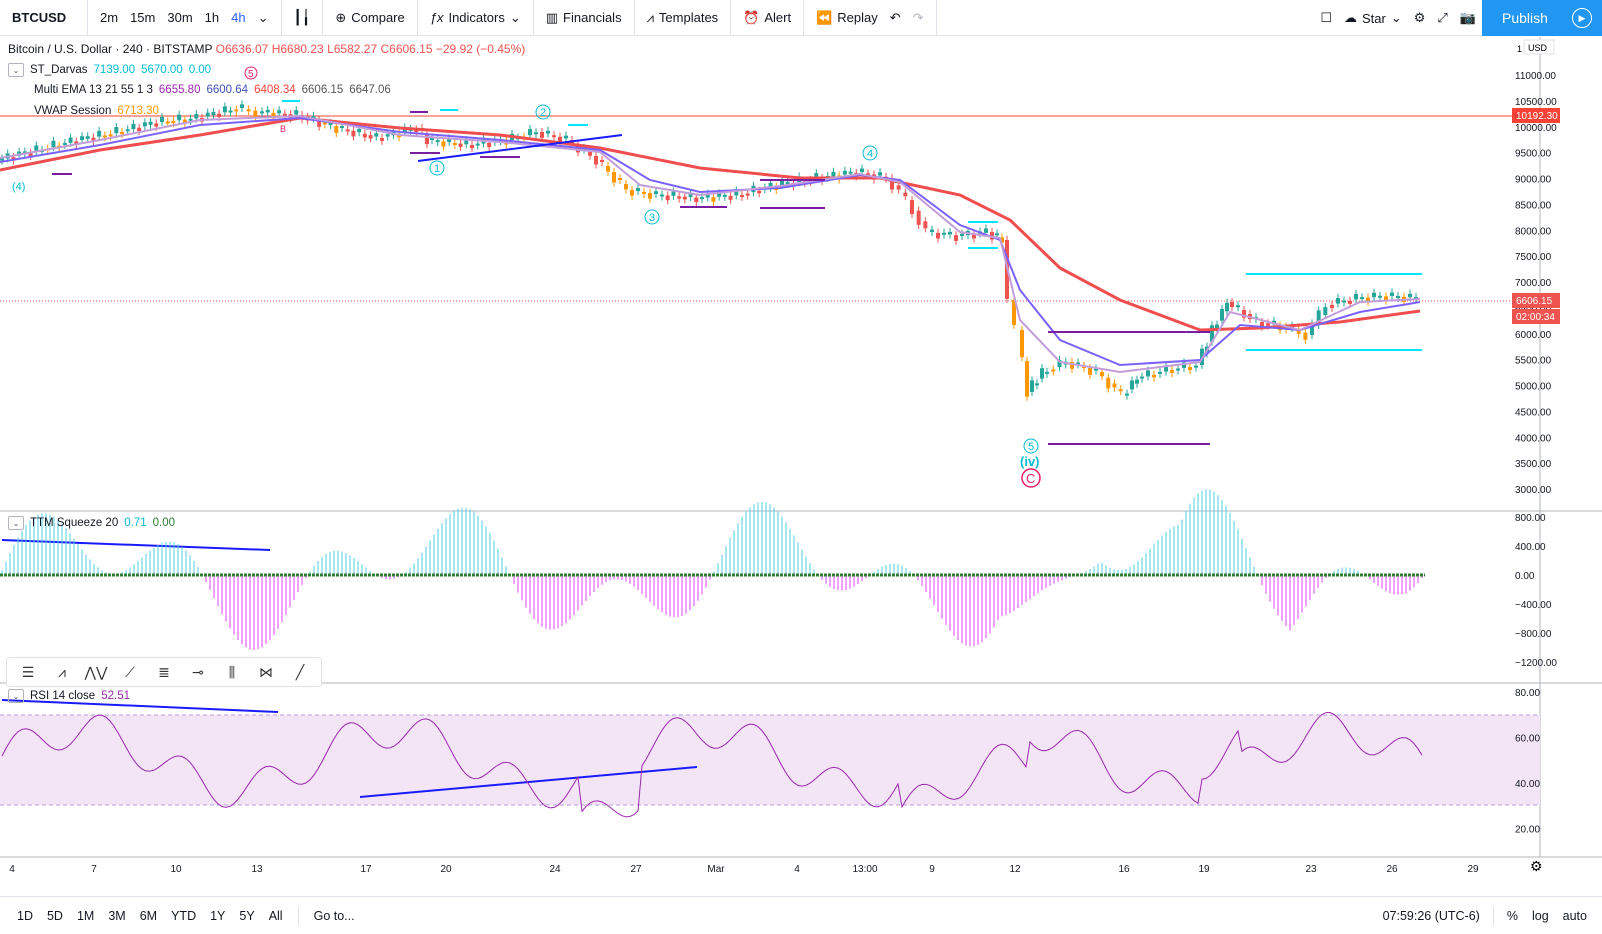 This screenshot has height=934, width=1602. What do you see at coordinates (1031, 478) in the screenshot?
I see `wave-circle-c` at bounding box center [1031, 478].